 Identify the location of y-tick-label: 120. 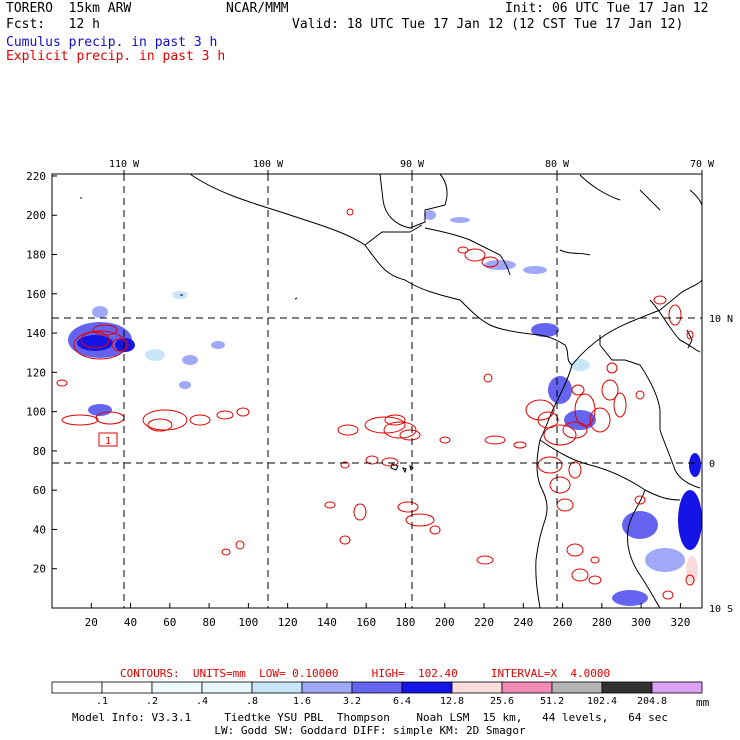
(36, 372).